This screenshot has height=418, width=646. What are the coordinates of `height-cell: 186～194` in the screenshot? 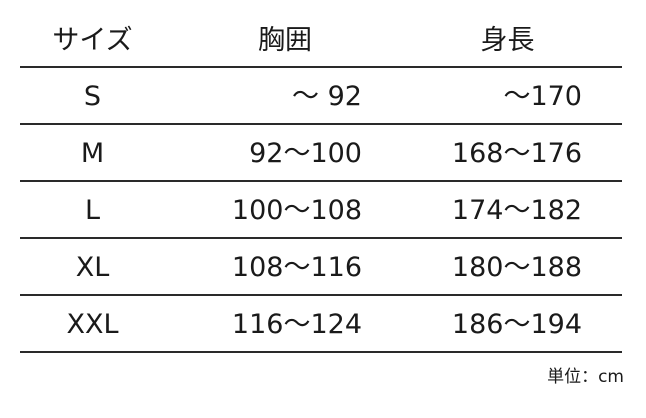 It's located at (516, 324).